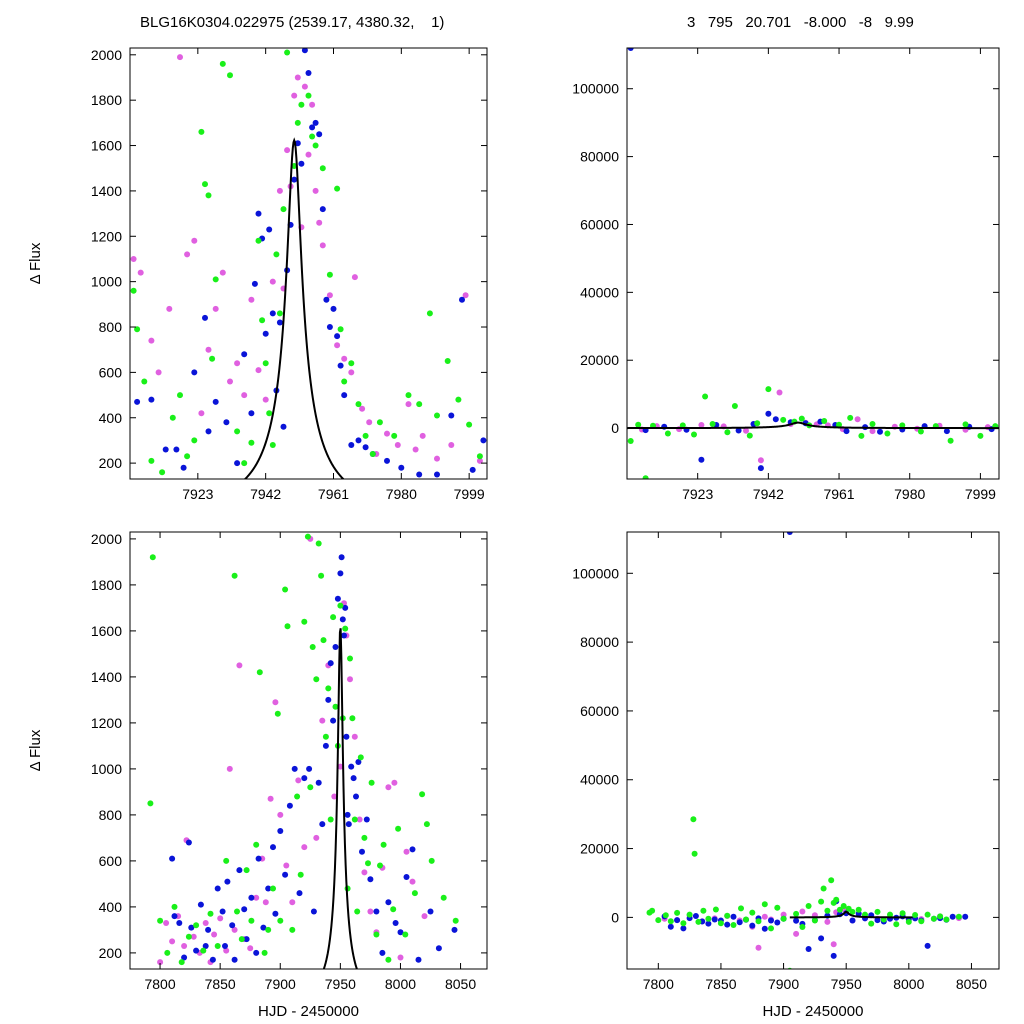 The height and width of the screenshot is (1024, 1024). I want to click on y-tick-label: 80000, so click(599, 157).